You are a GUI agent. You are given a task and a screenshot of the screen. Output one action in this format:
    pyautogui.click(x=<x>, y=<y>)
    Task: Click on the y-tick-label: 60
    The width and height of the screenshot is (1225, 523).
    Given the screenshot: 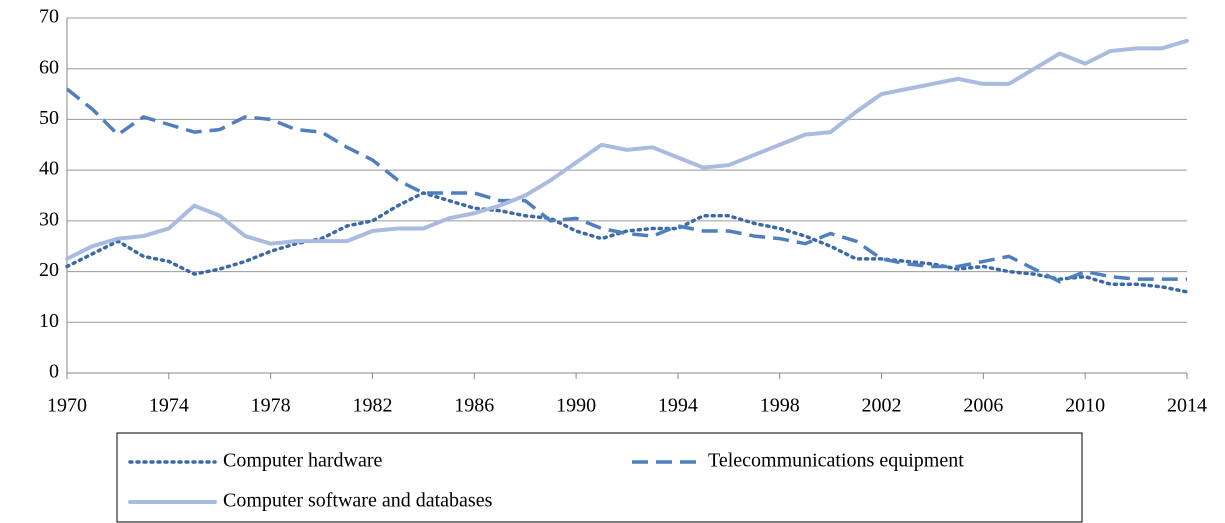 What is the action you would take?
    pyautogui.click(x=49, y=67)
    